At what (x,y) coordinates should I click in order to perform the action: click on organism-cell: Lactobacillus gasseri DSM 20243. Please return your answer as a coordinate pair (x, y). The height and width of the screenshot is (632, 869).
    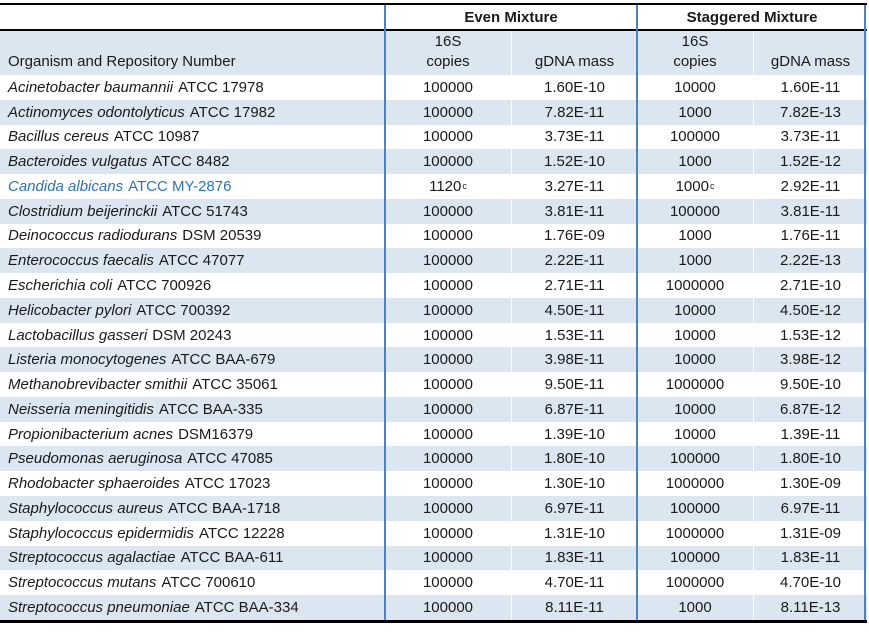
    Looking at the image, I should click on (120, 335).